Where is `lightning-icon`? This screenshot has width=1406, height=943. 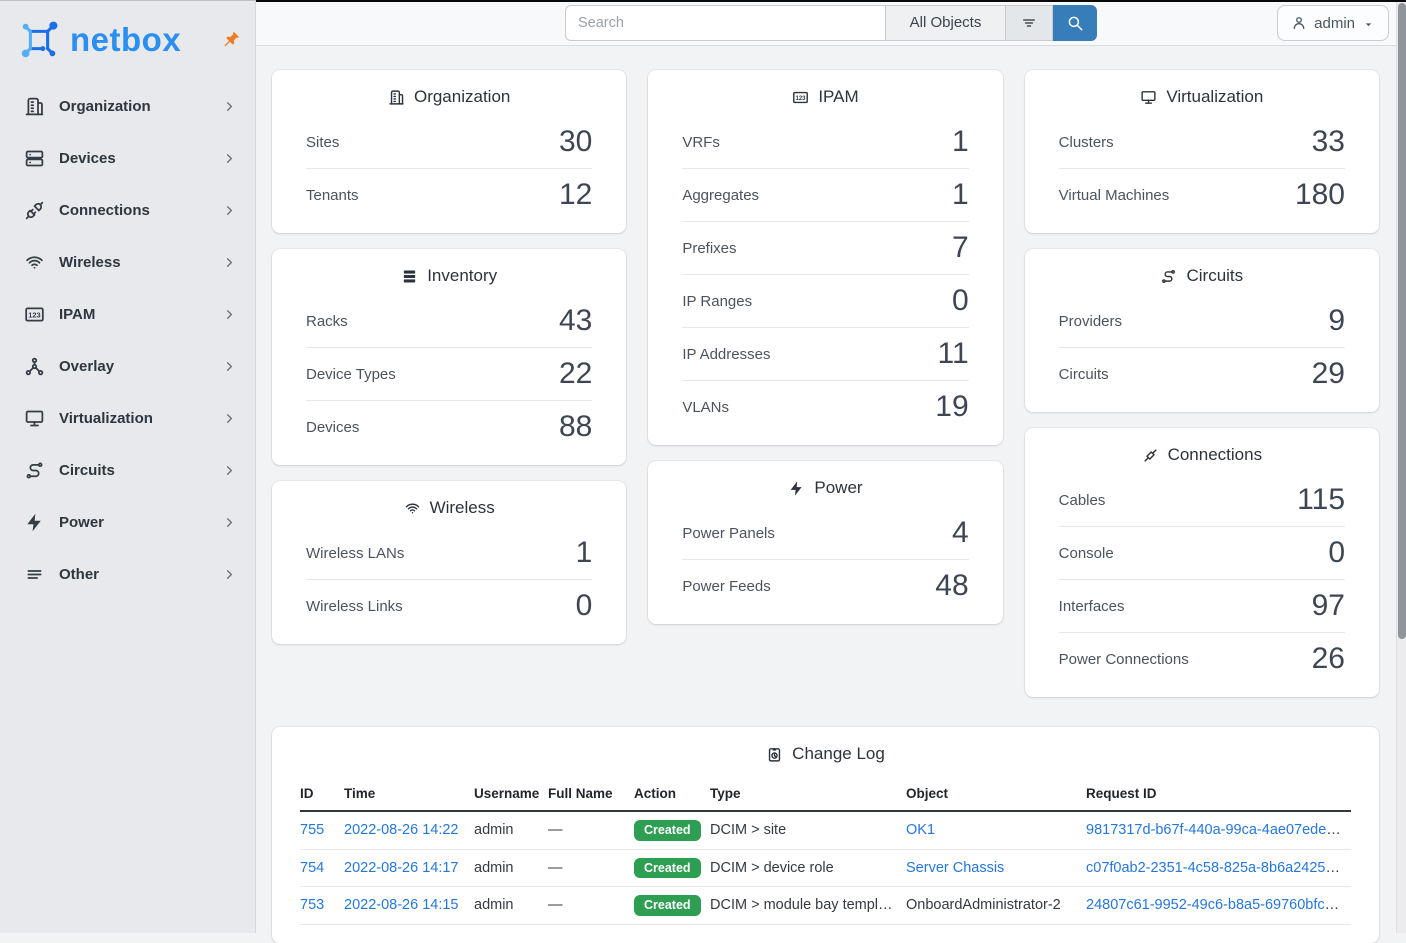
lightning-icon is located at coordinates (34, 522).